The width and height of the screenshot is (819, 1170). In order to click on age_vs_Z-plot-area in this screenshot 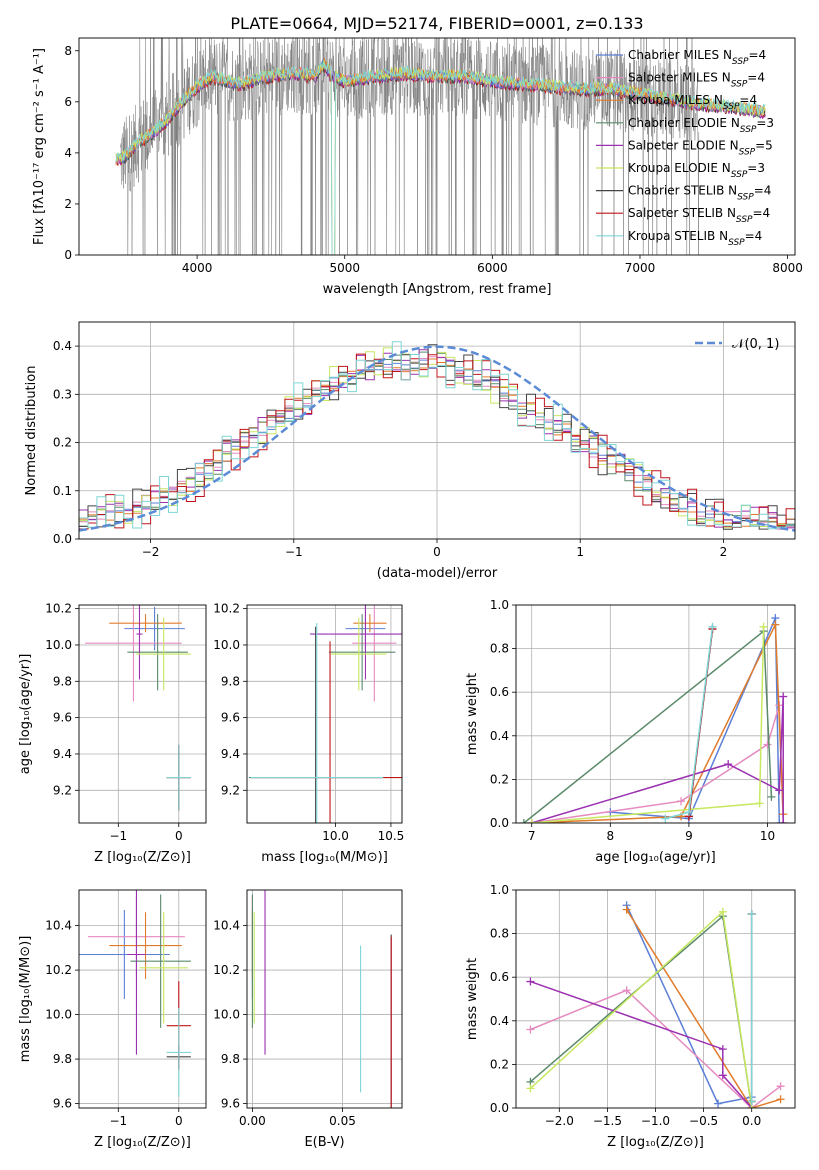, I will do `click(142, 714)`.